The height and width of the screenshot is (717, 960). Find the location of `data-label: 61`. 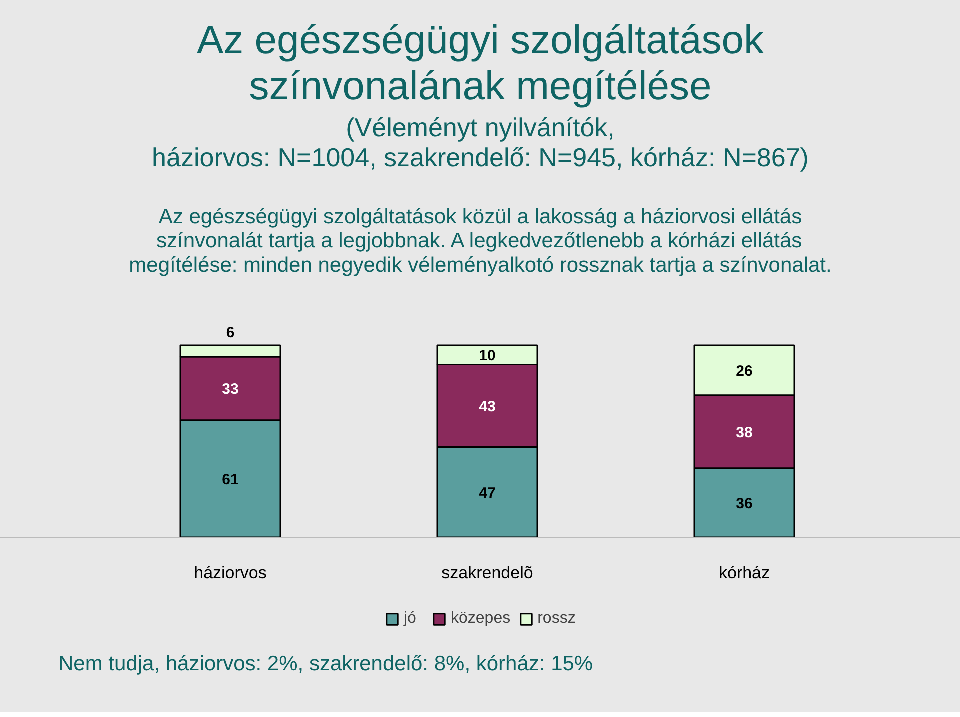

data-label: 61 is located at coordinates (230, 479).